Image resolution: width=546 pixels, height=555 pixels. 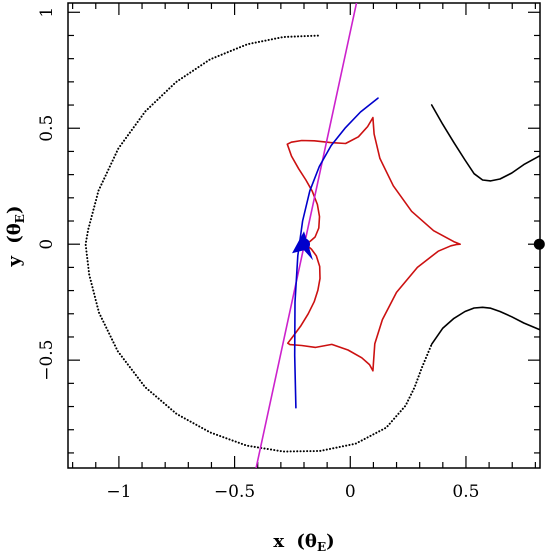 What do you see at coordinates (47, 360) in the screenshot?
I see `y-tick-label: −0.5` at bounding box center [47, 360].